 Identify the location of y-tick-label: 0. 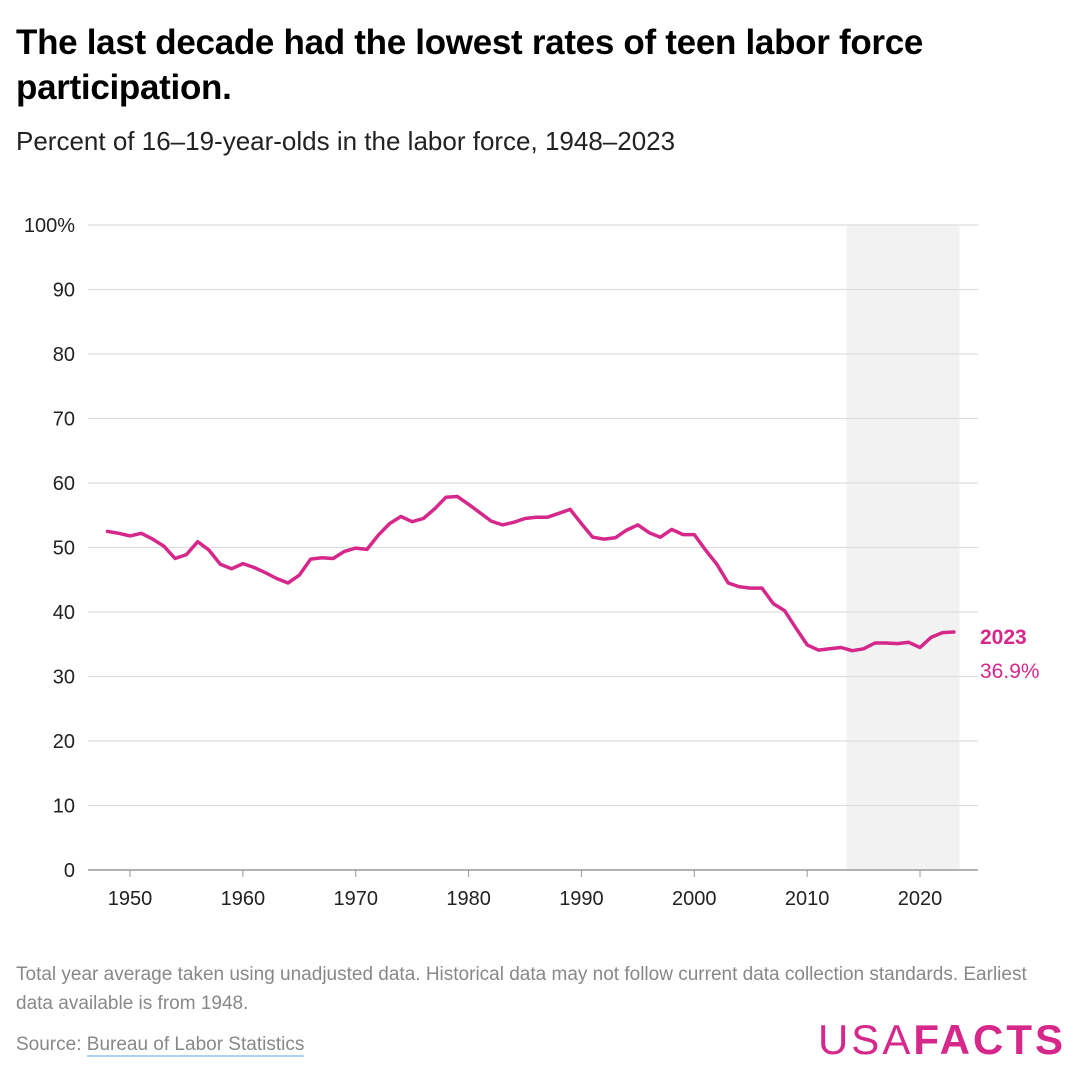
(69, 871).